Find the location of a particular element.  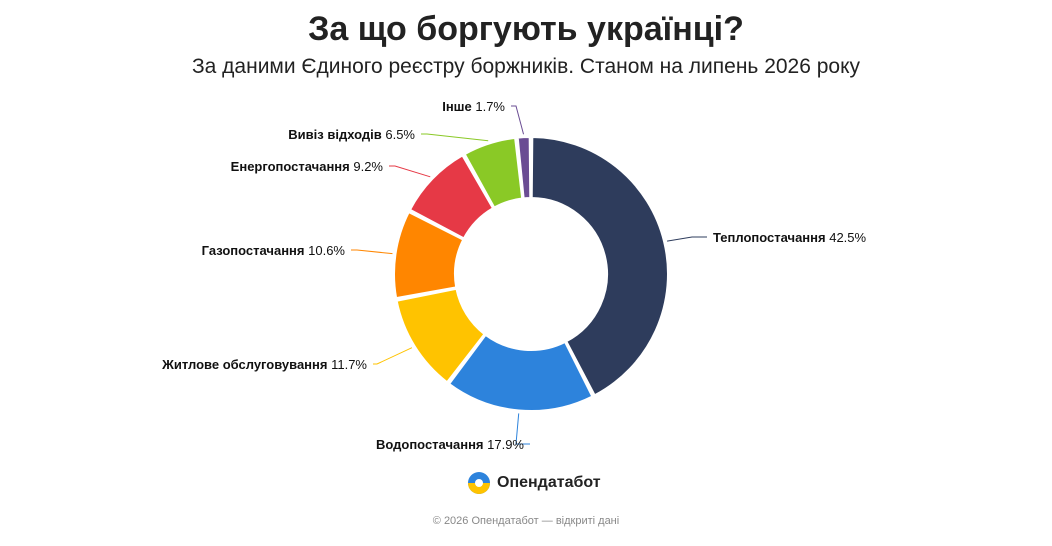

slice-вивіз-відходів is located at coordinates (493, 172).